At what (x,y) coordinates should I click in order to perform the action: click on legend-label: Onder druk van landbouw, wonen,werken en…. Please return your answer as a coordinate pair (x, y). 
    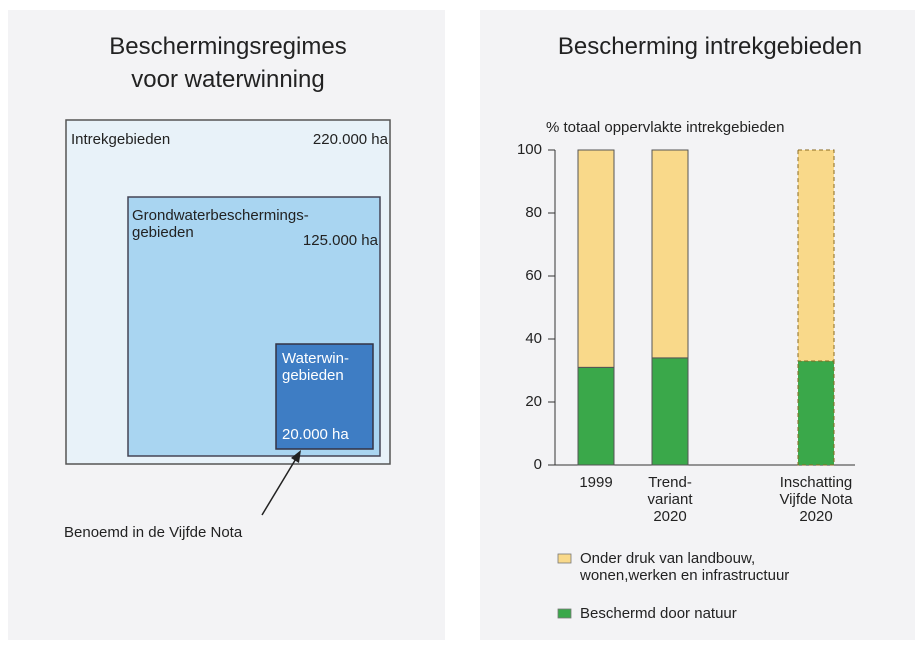
    Looking at the image, I should click on (685, 567).